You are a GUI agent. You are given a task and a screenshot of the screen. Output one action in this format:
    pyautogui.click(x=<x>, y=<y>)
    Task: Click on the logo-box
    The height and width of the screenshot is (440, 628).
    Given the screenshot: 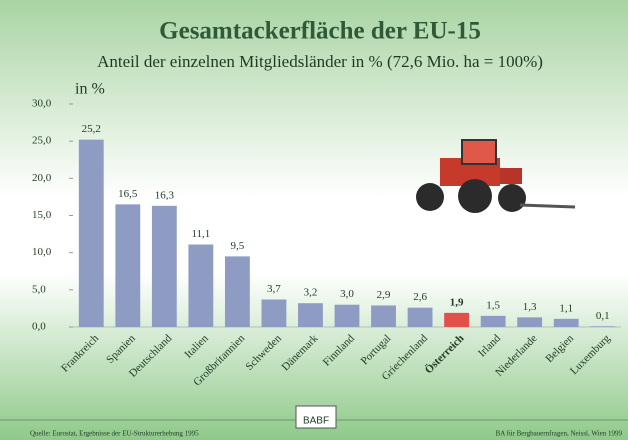 What is the action you would take?
    pyautogui.click(x=316, y=417)
    